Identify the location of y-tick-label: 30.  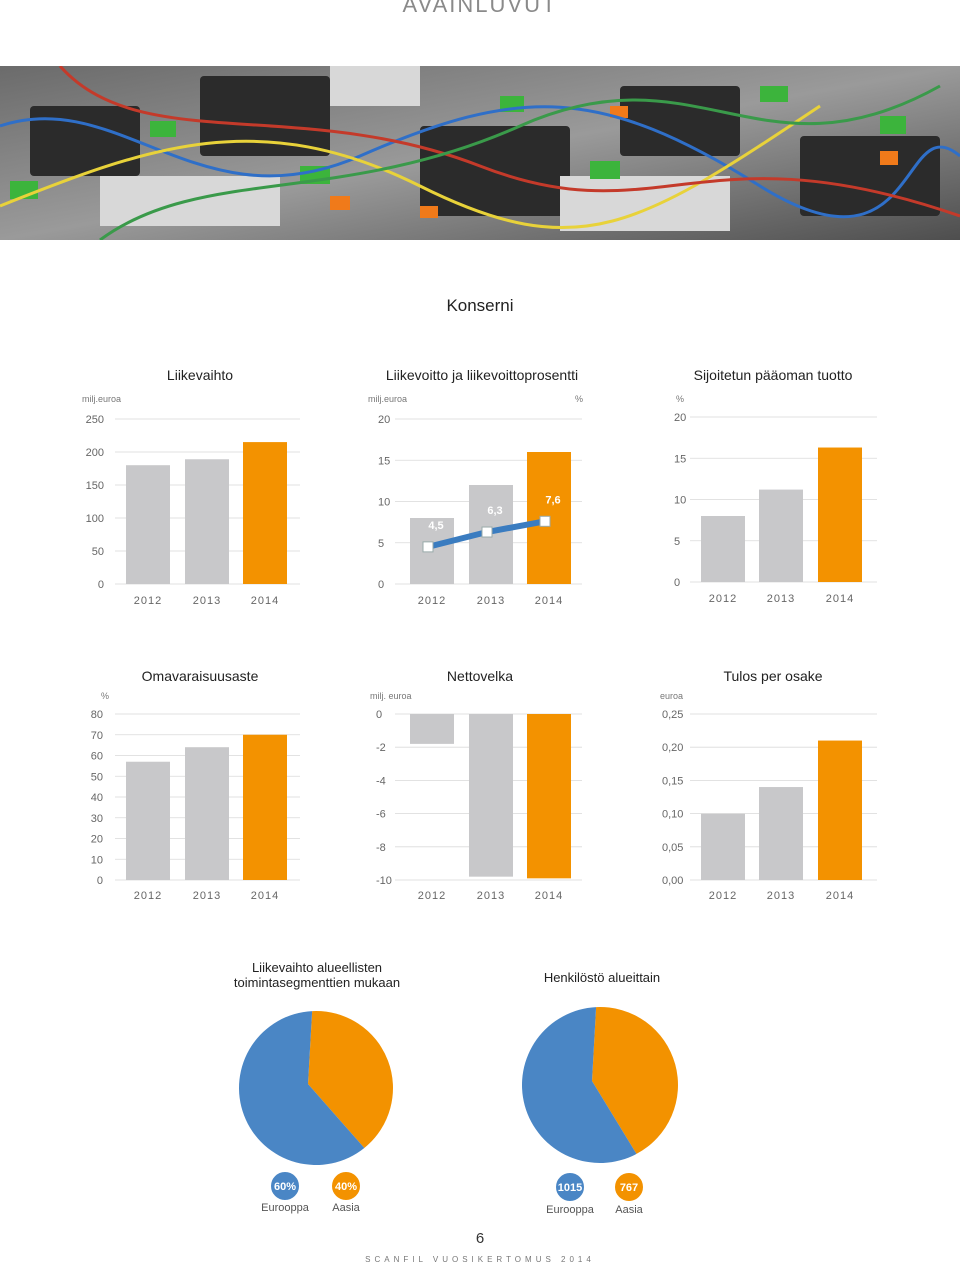
(97, 819).